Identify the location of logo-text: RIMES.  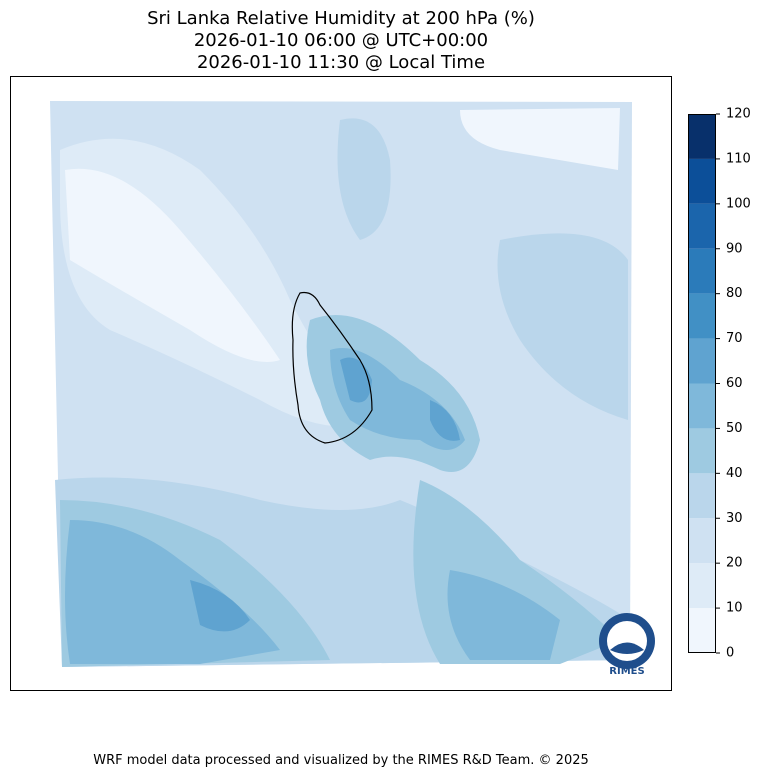
(626, 671).